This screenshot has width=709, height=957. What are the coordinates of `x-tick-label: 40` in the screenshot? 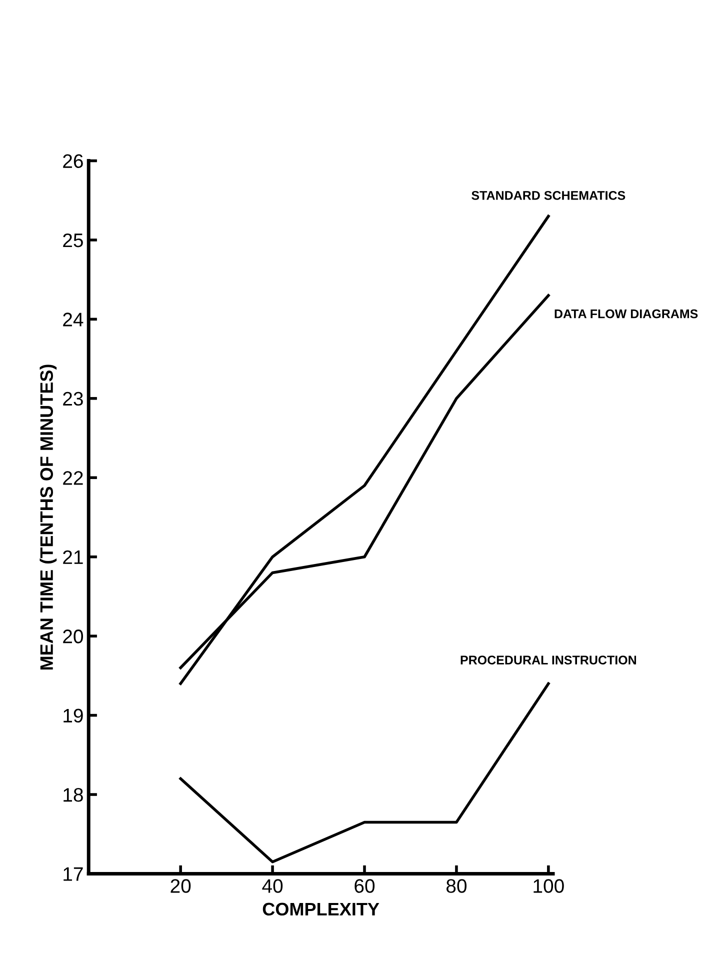 It's located at (272, 886).